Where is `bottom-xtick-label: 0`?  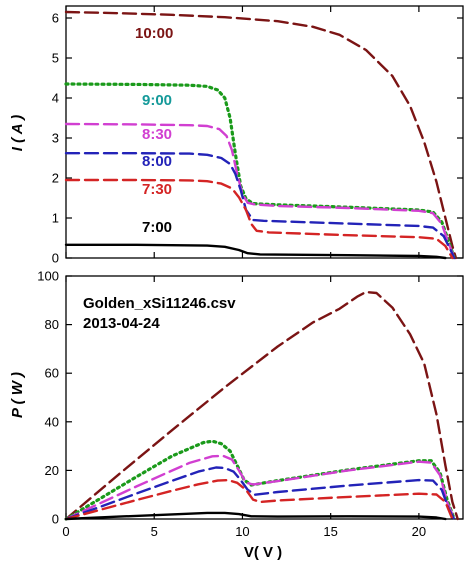 bottom-xtick-label: 0 is located at coordinates (65, 531).